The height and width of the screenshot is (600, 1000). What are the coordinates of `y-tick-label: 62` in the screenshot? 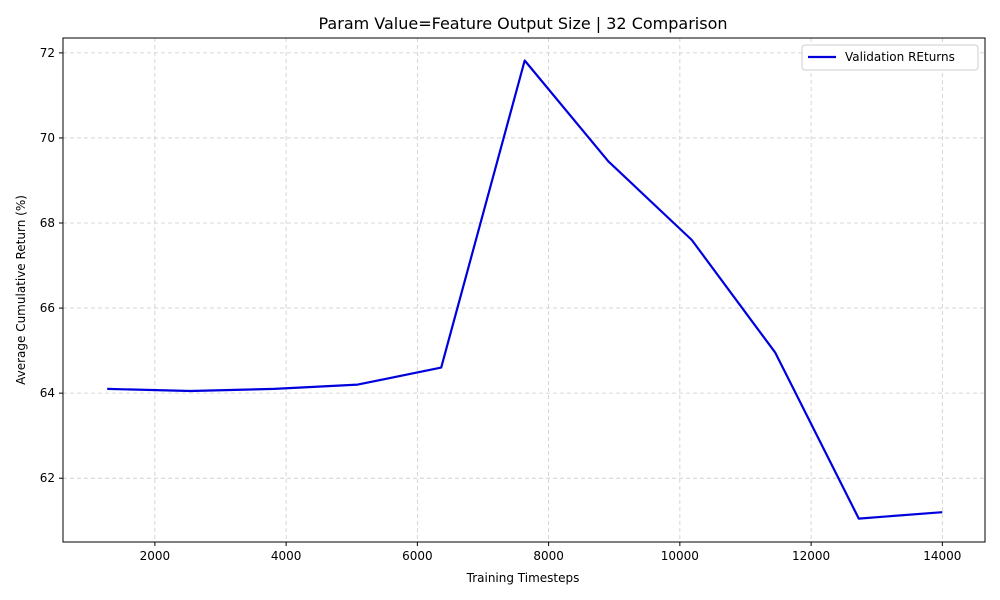 It's located at (47, 478).